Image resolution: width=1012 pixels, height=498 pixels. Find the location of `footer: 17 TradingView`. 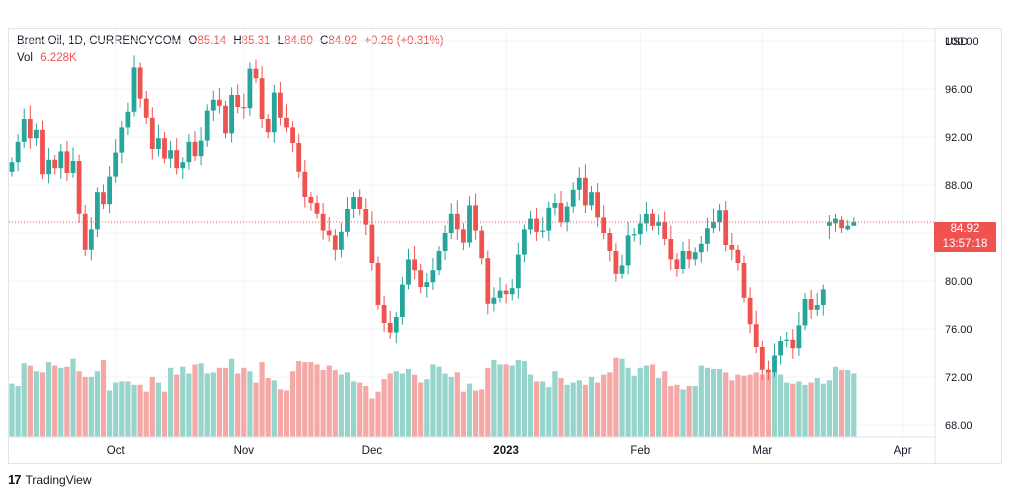

footer: 17 TradingView is located at coordinates (50, 479).